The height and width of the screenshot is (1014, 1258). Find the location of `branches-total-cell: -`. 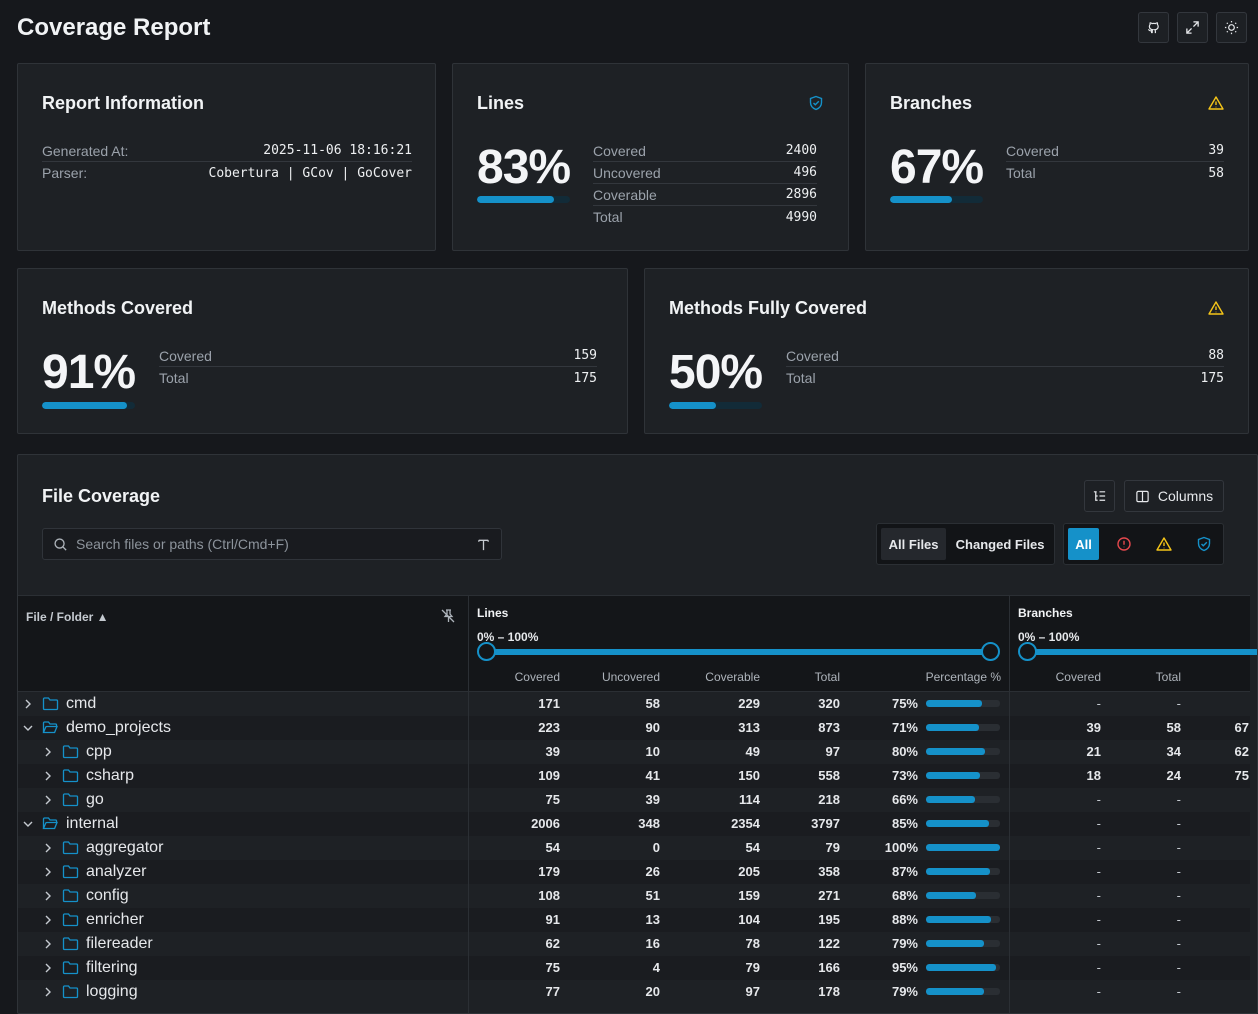

branches-total-cell: - is located at coordinates (1178, 895).